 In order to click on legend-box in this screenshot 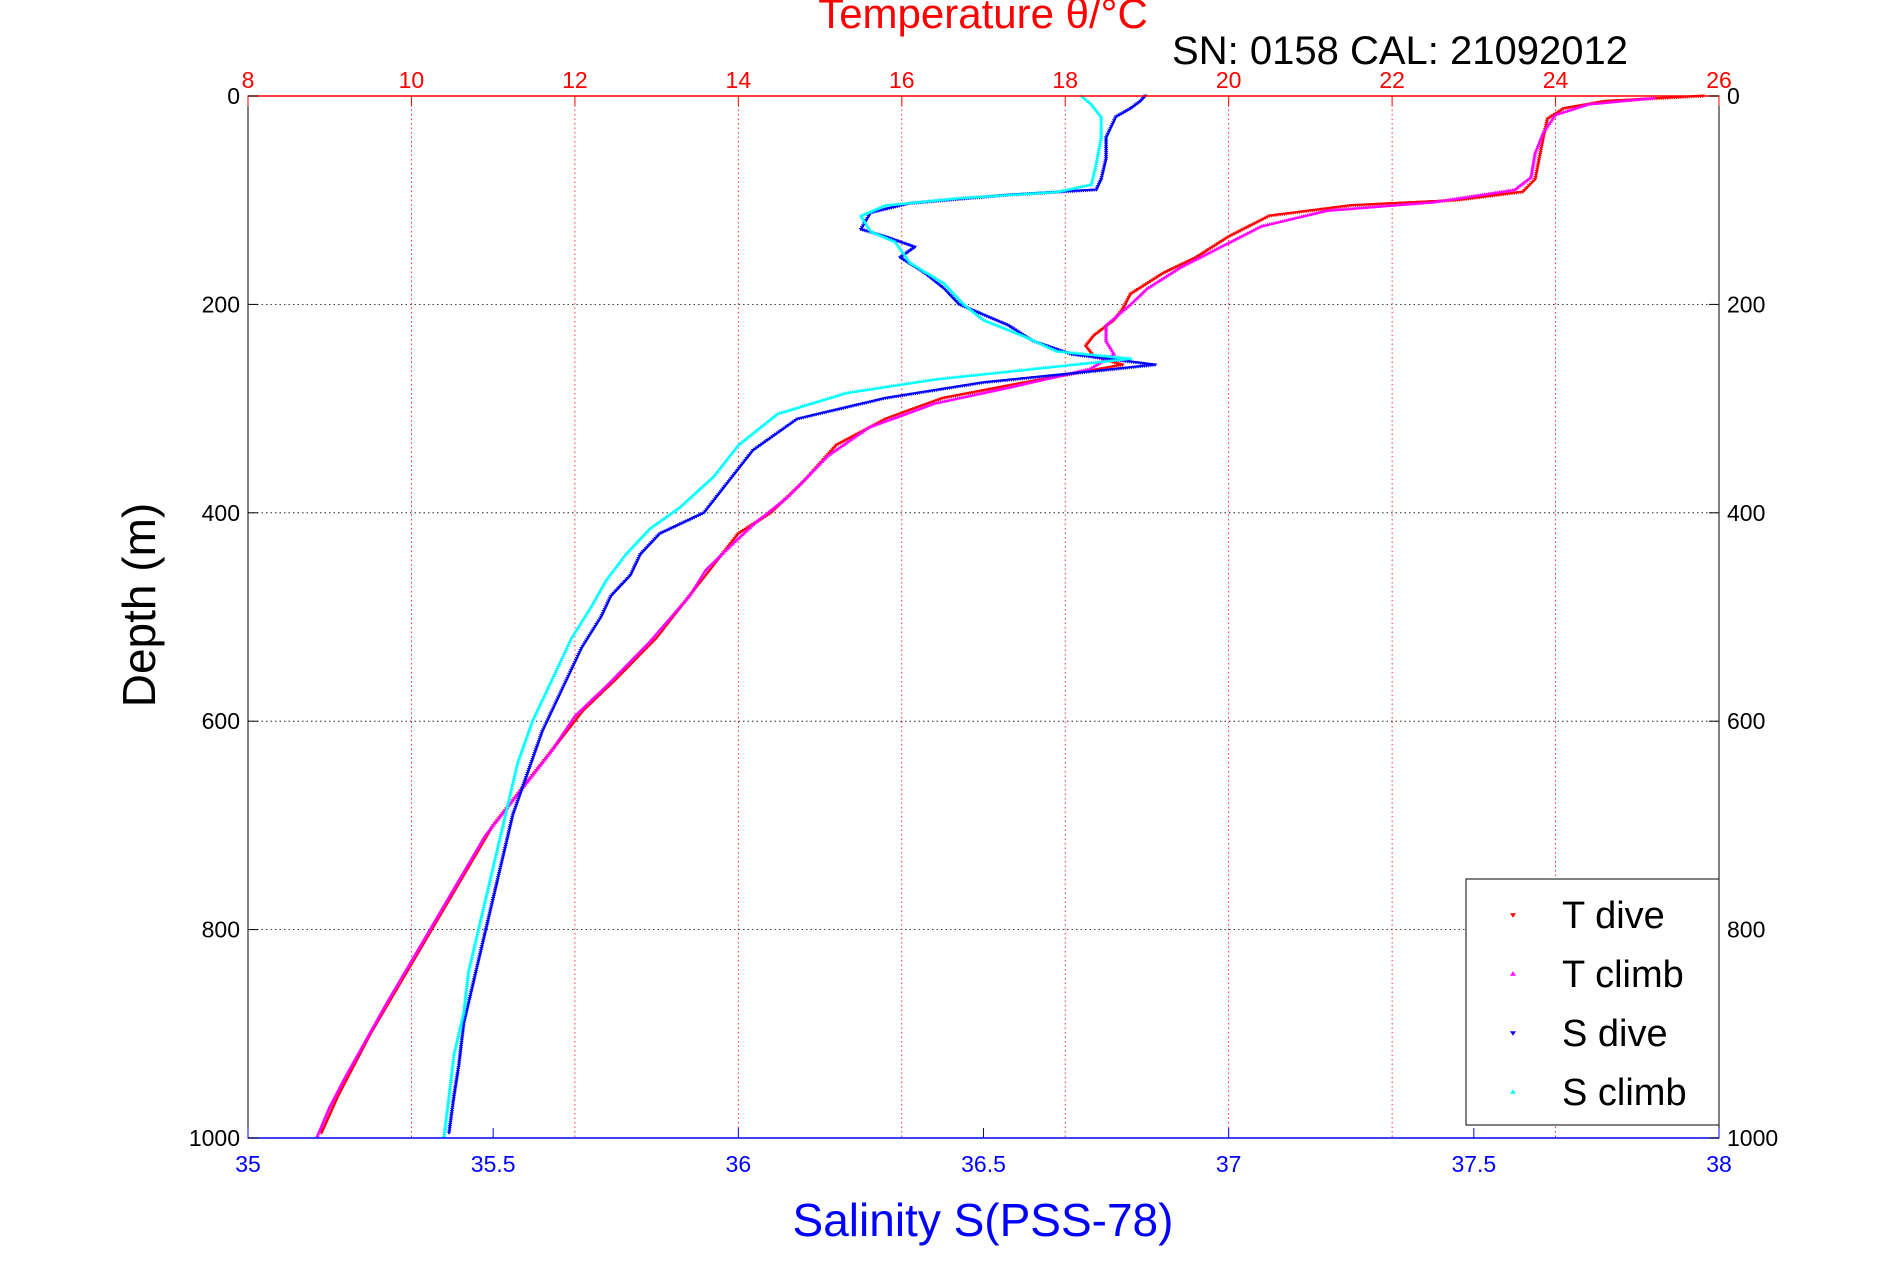, I will do `click(1592, 1002)`.